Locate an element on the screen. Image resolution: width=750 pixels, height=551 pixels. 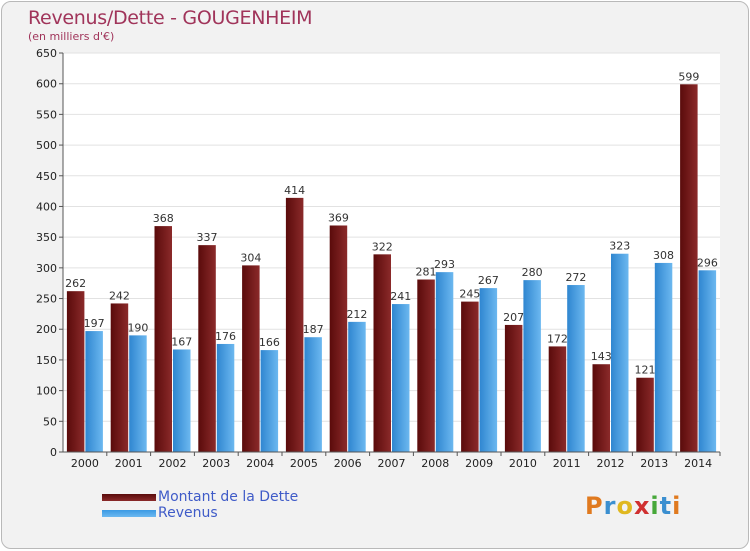
value-label-revenue: 187 is located at coordinates (313, 329).